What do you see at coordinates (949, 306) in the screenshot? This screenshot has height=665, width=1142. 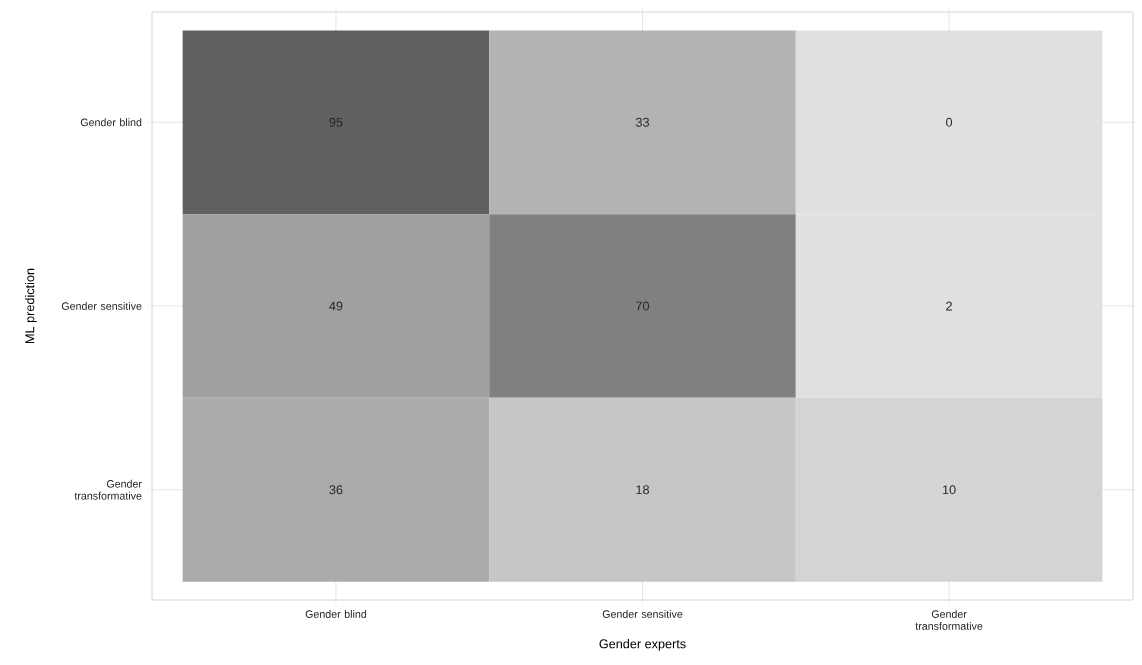 I see `data-label: 2` at bounding box center [949, 306].